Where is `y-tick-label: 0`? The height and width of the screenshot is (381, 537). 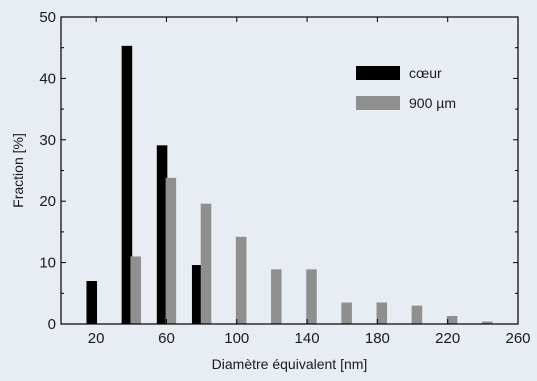 y-tick-label: 0 is located at coordinates (52, 324).